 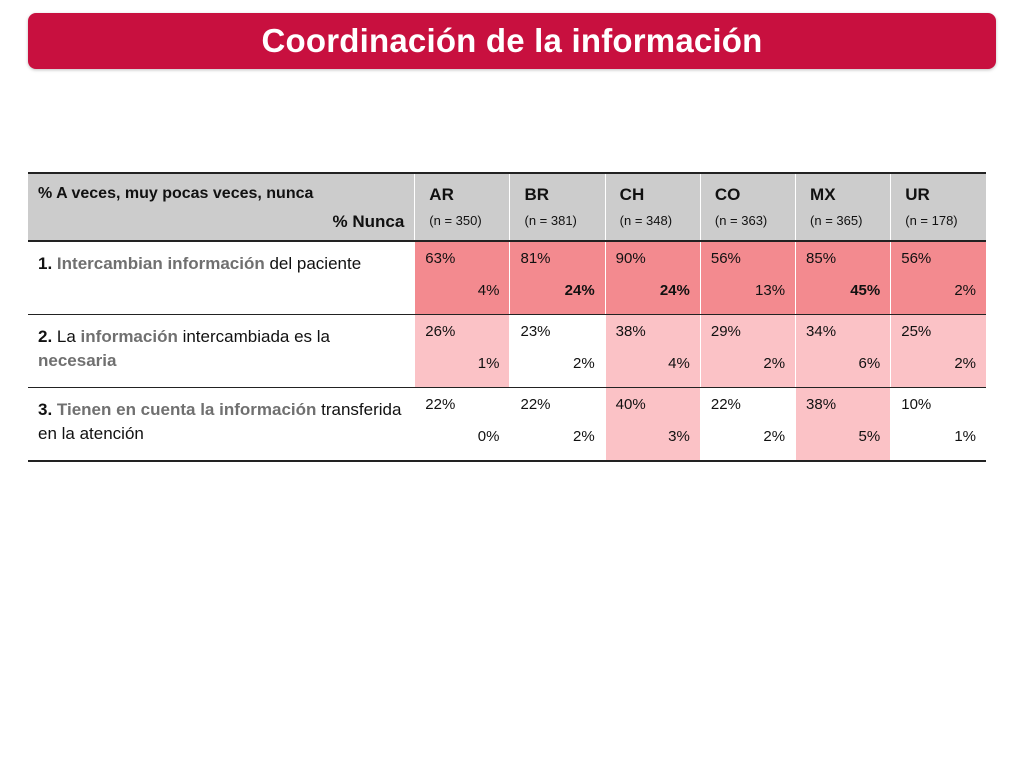 What do you see at coordinates (652, 424) in the screenshot?
I see `table-cell: 40% 3%` at bounding box center [652, 424].